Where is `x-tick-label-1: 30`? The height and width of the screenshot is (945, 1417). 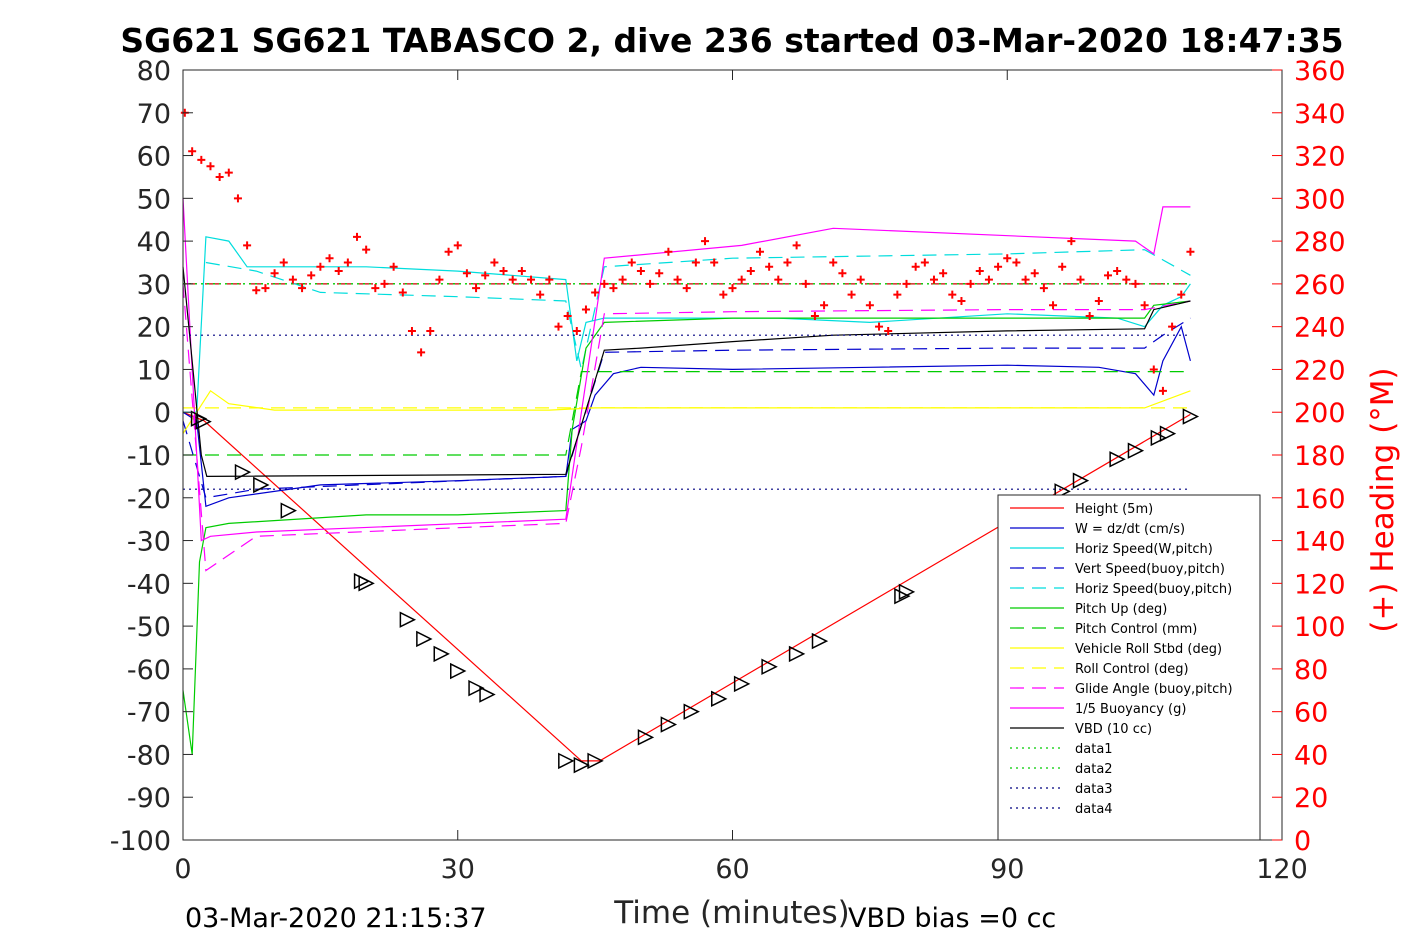 x-tick-label-1: 30 is located at coordinates (458, 869).